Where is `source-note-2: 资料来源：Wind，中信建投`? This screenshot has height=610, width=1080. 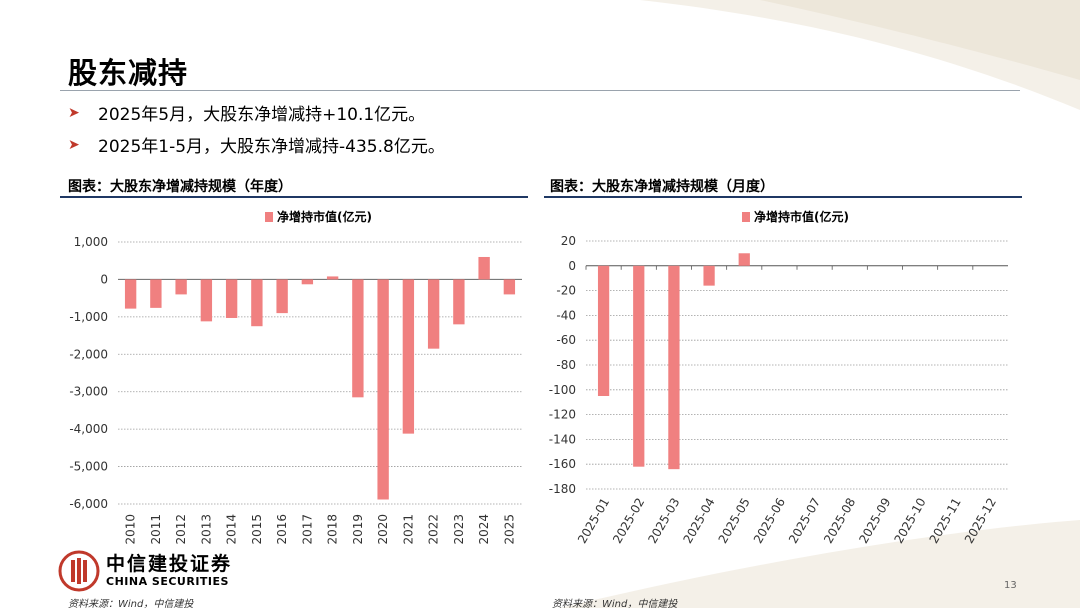
source-note-2: 资料来源：Wind，中信建投 is located at coordinates (615, 604).